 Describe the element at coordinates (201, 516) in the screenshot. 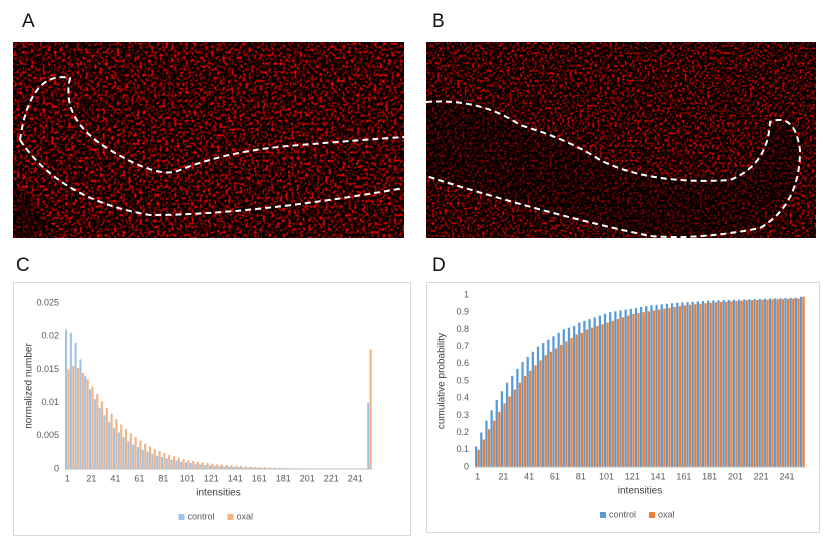

I see `legend-label: control` at that location.